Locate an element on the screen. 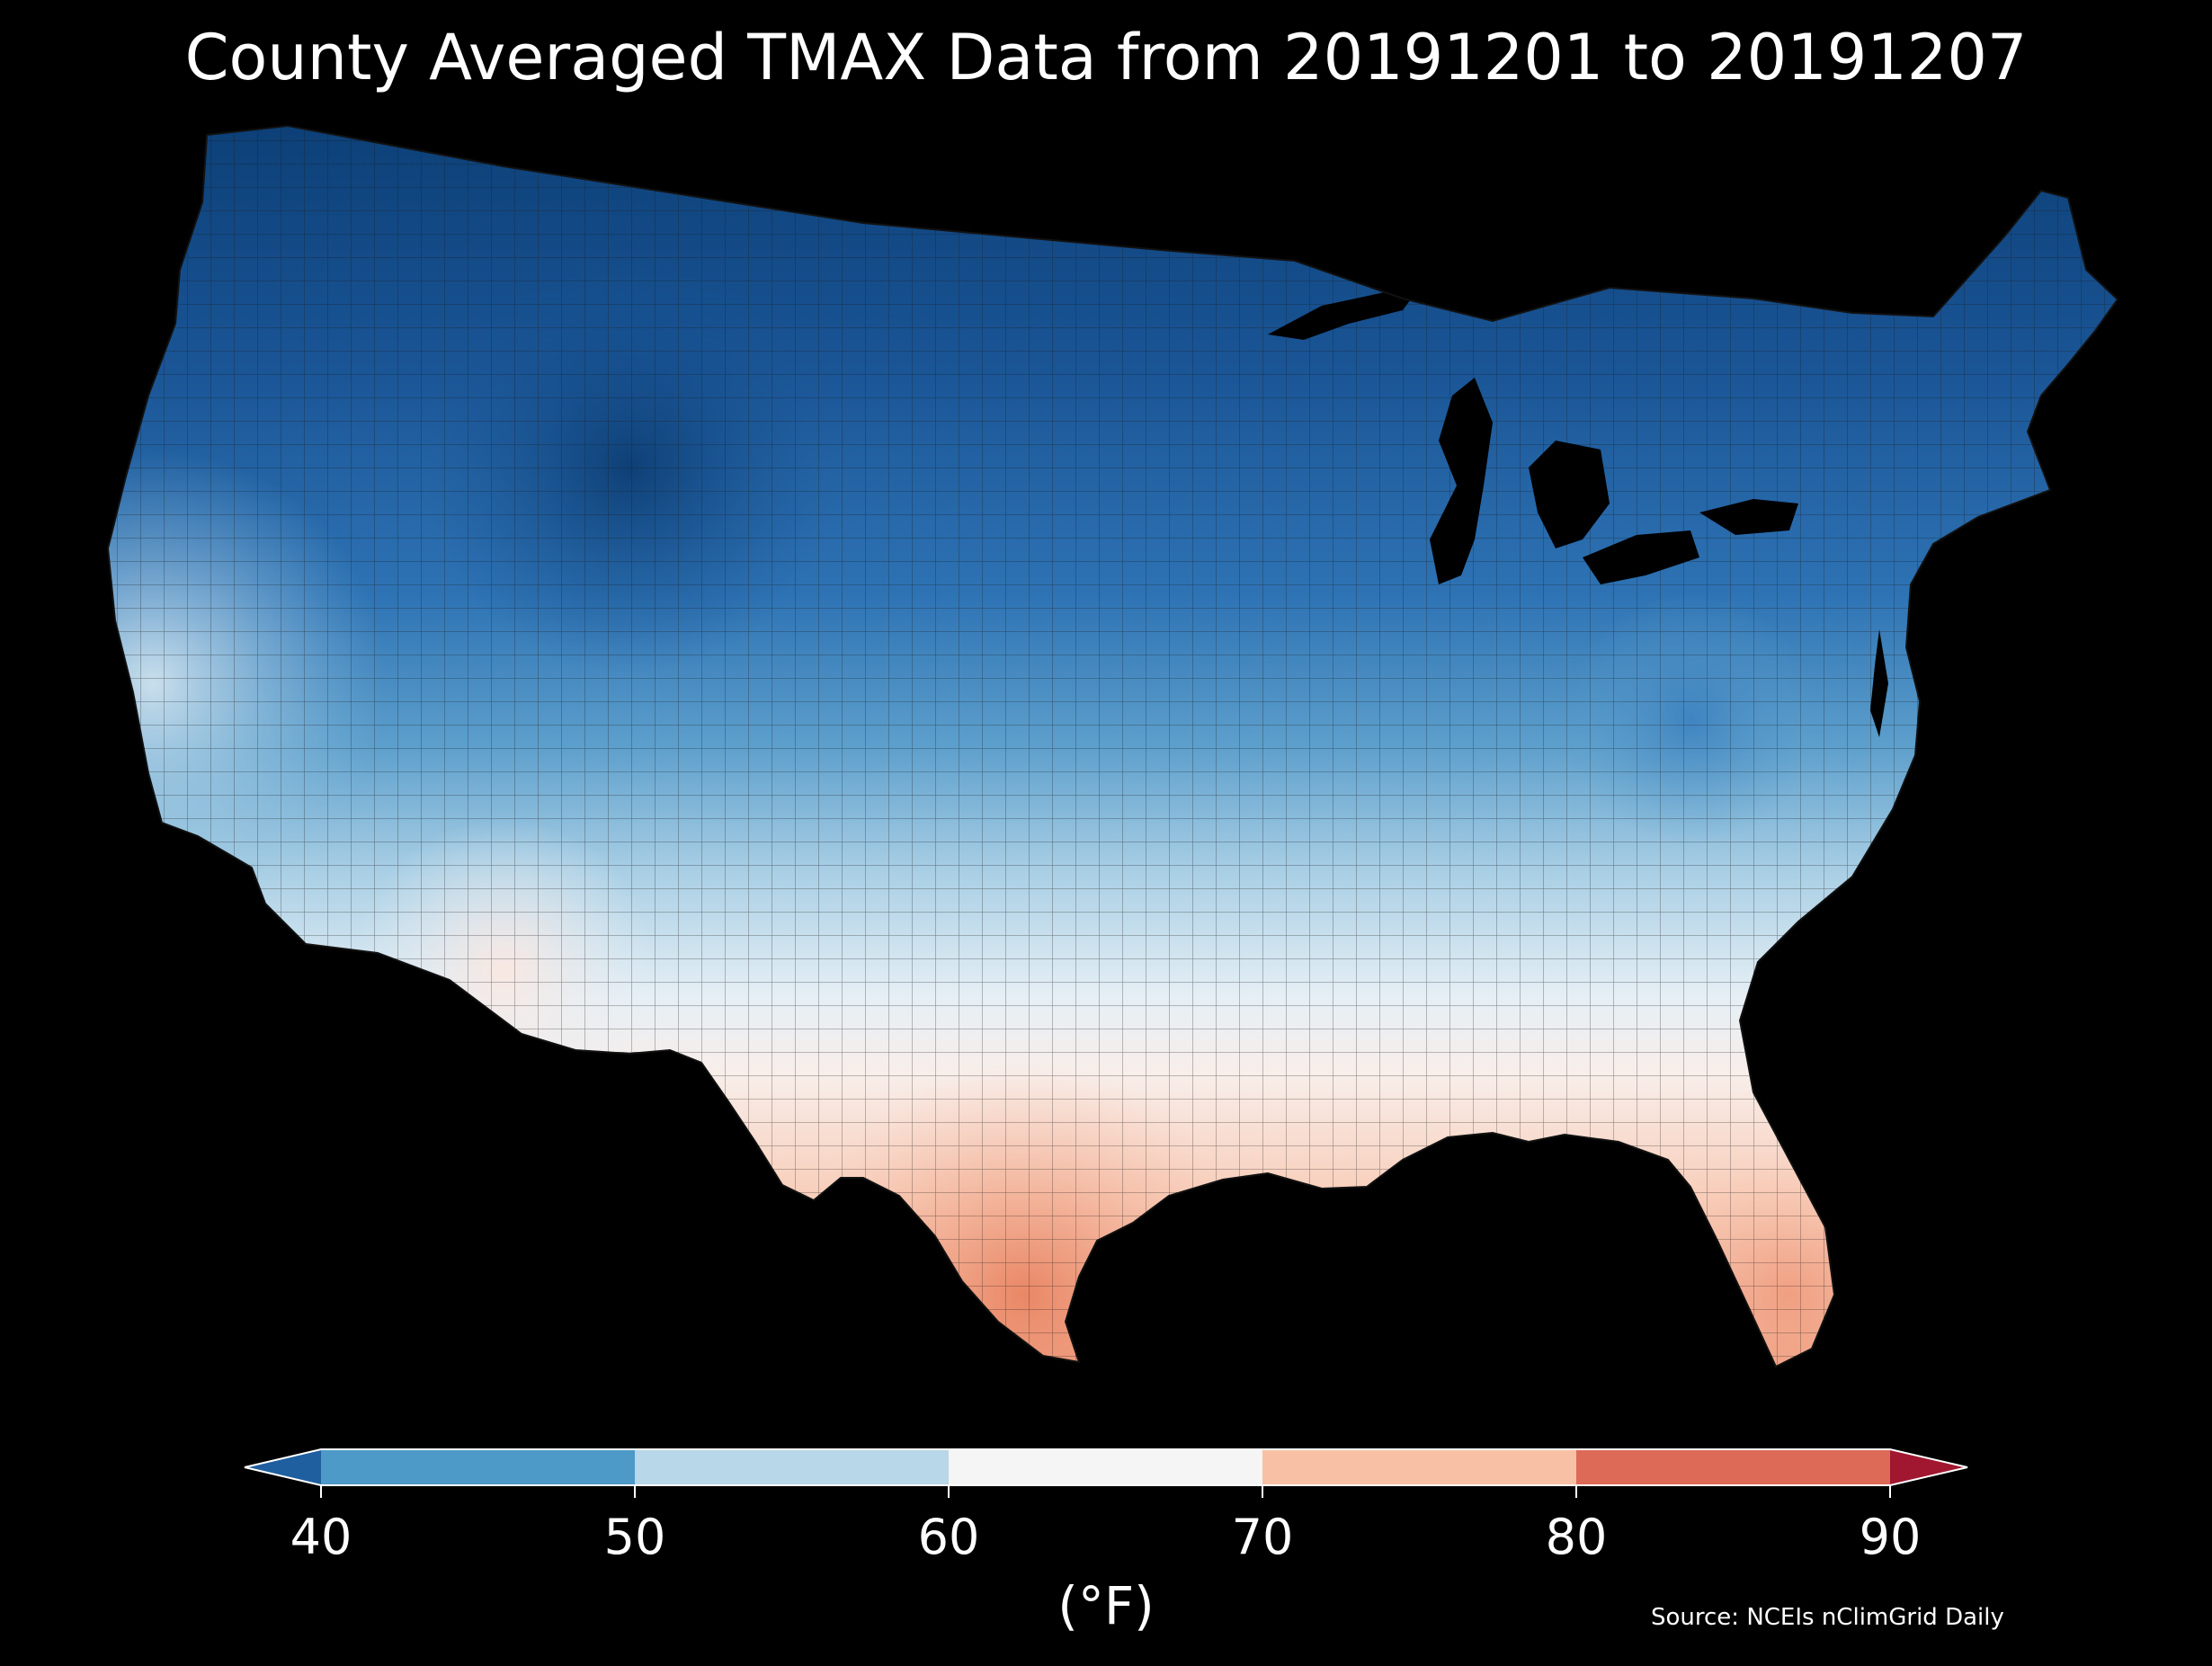  colorbar-extend-high is located at coordinates (1928, 1467).